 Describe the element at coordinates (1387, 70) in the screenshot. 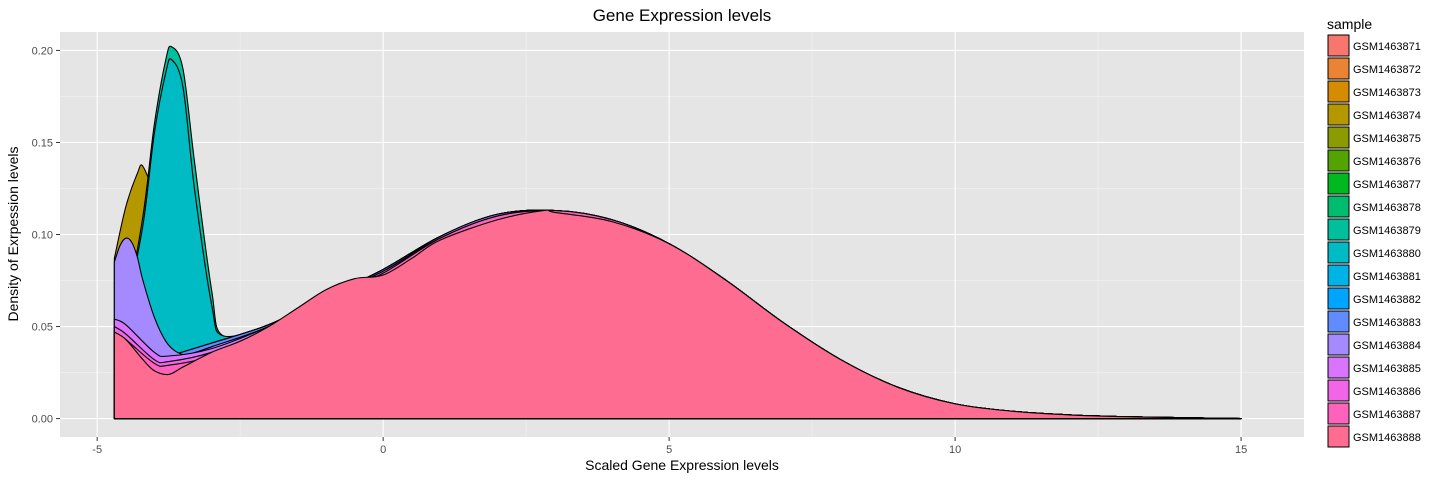

I see `legend-label: GSM1463872` at that location.